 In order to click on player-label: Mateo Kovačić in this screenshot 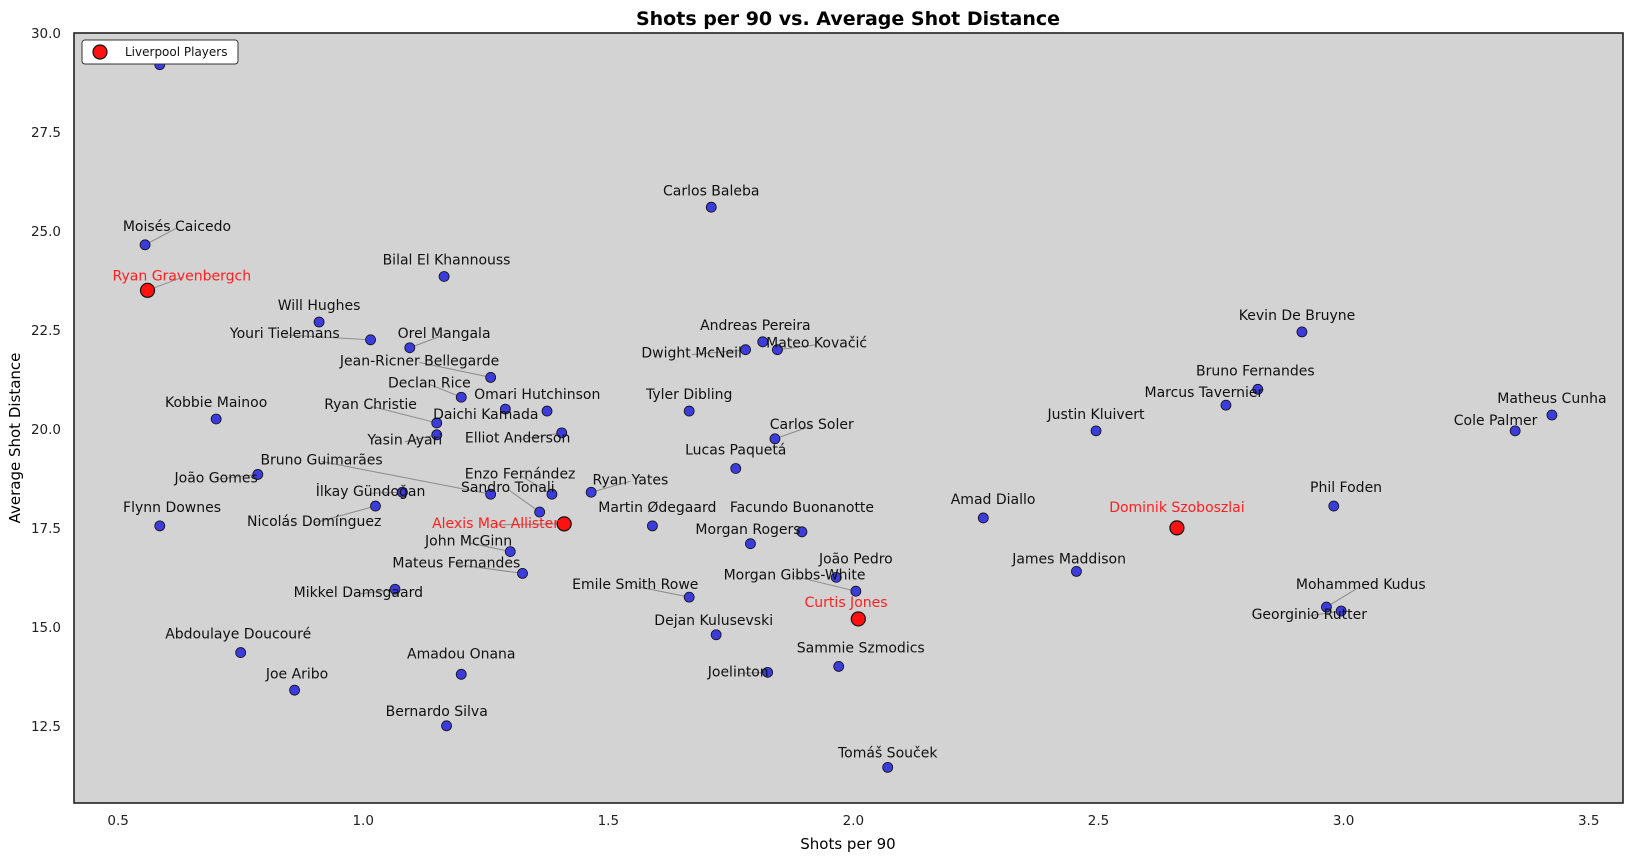, I will do `click(816, 344)`.